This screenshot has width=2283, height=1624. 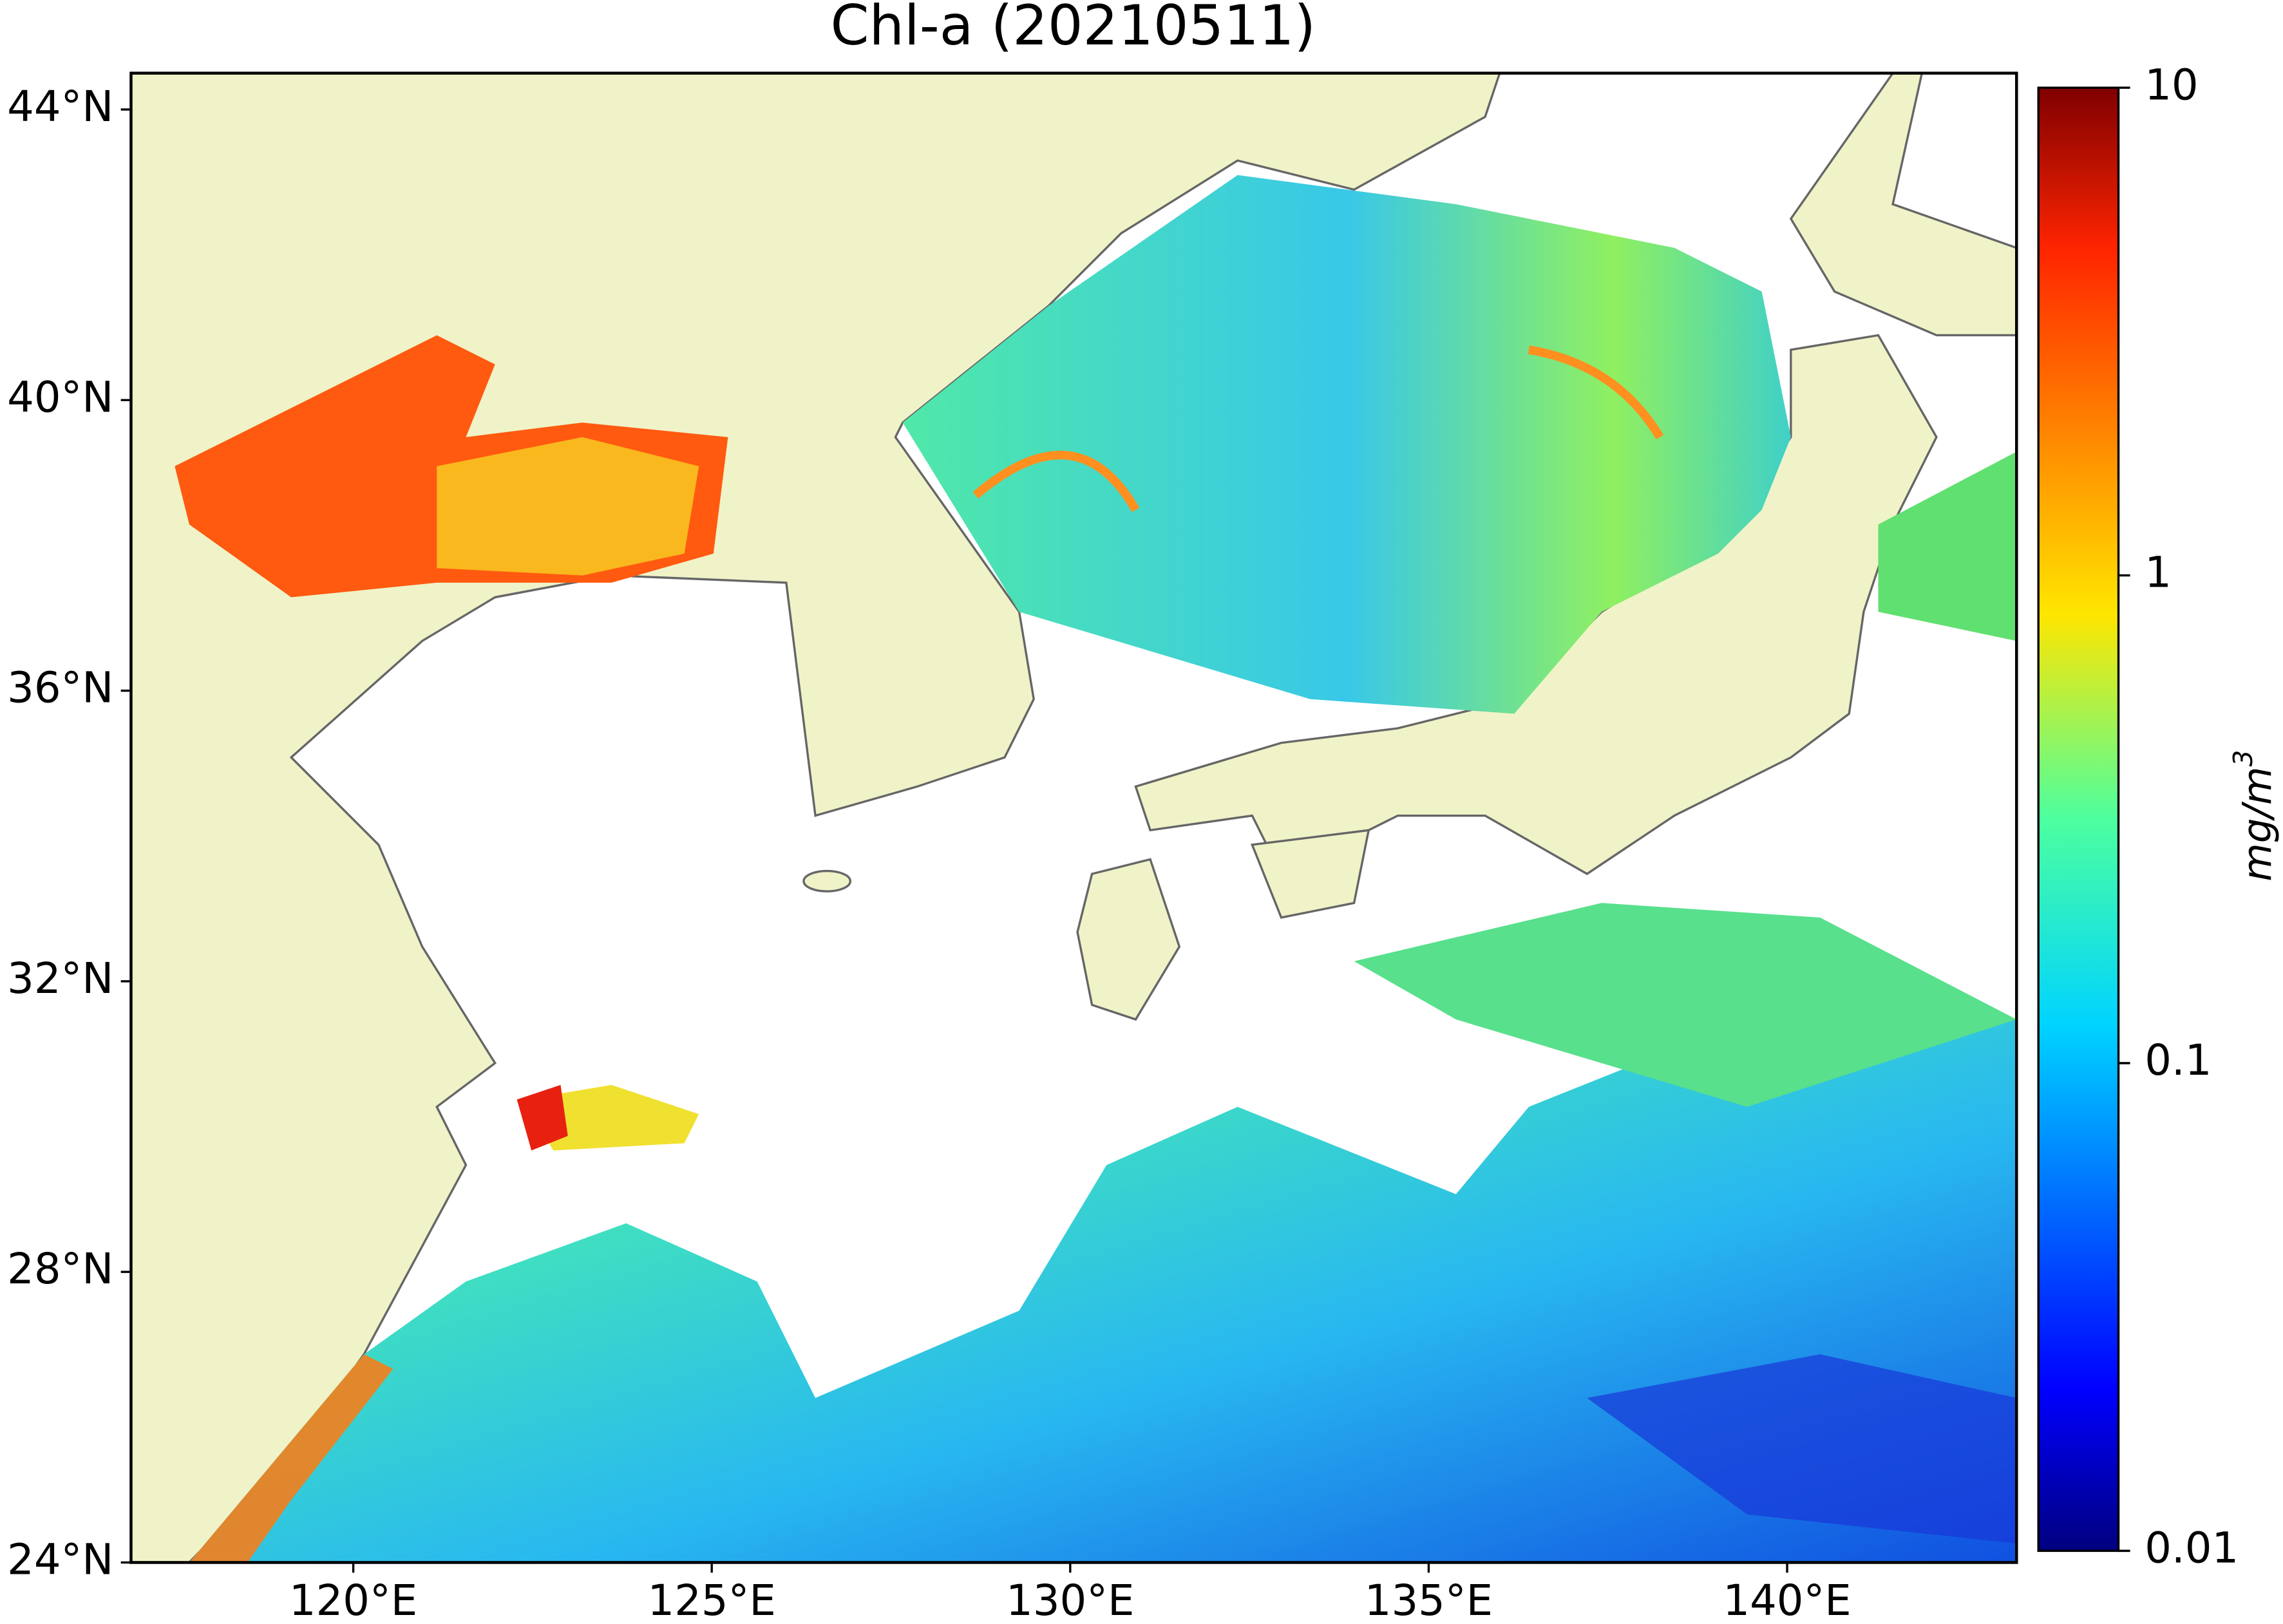 I want to click on chl-zhejiang-red, so click(x=542, y=1117).